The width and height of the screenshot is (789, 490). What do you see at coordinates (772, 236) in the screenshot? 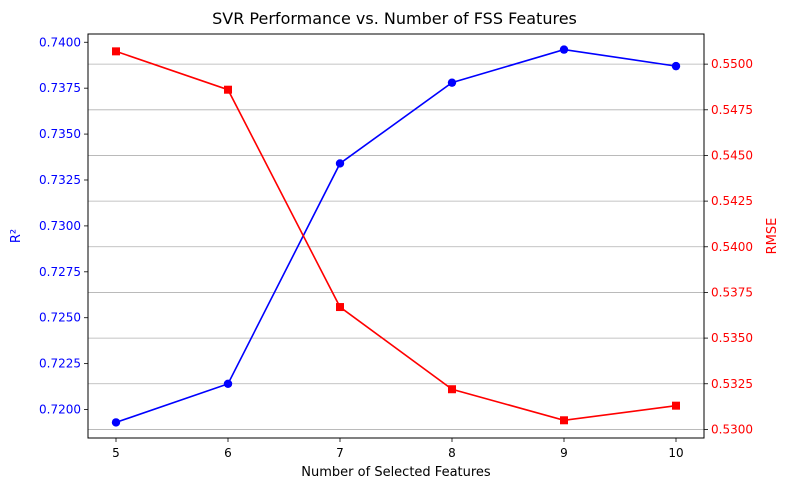
I see `y-axis-right-label: RMSE` at bounding box center [772, 236].